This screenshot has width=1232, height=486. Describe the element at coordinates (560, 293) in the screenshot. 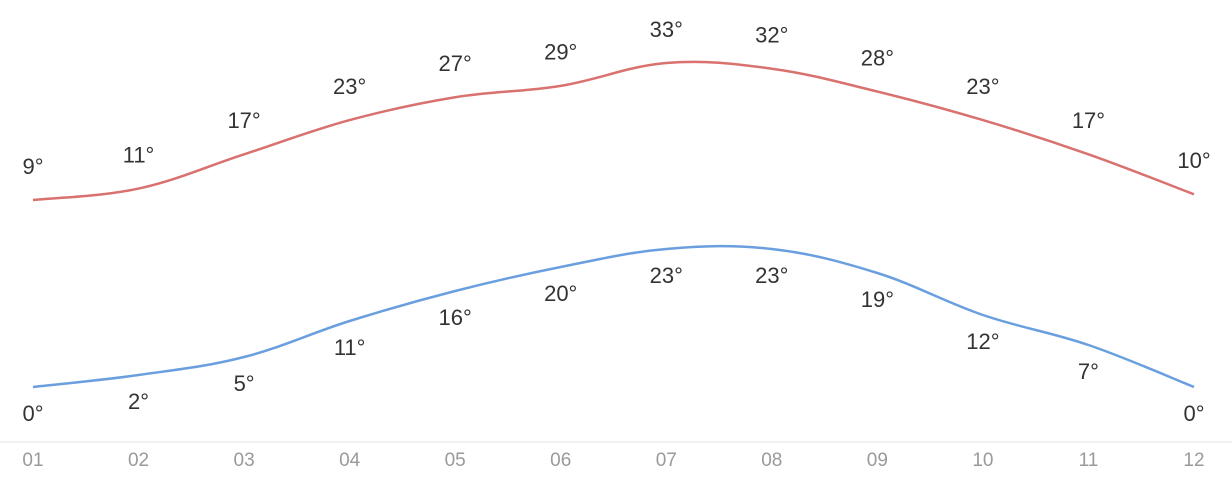

I see `value-label: 20°` at that location.